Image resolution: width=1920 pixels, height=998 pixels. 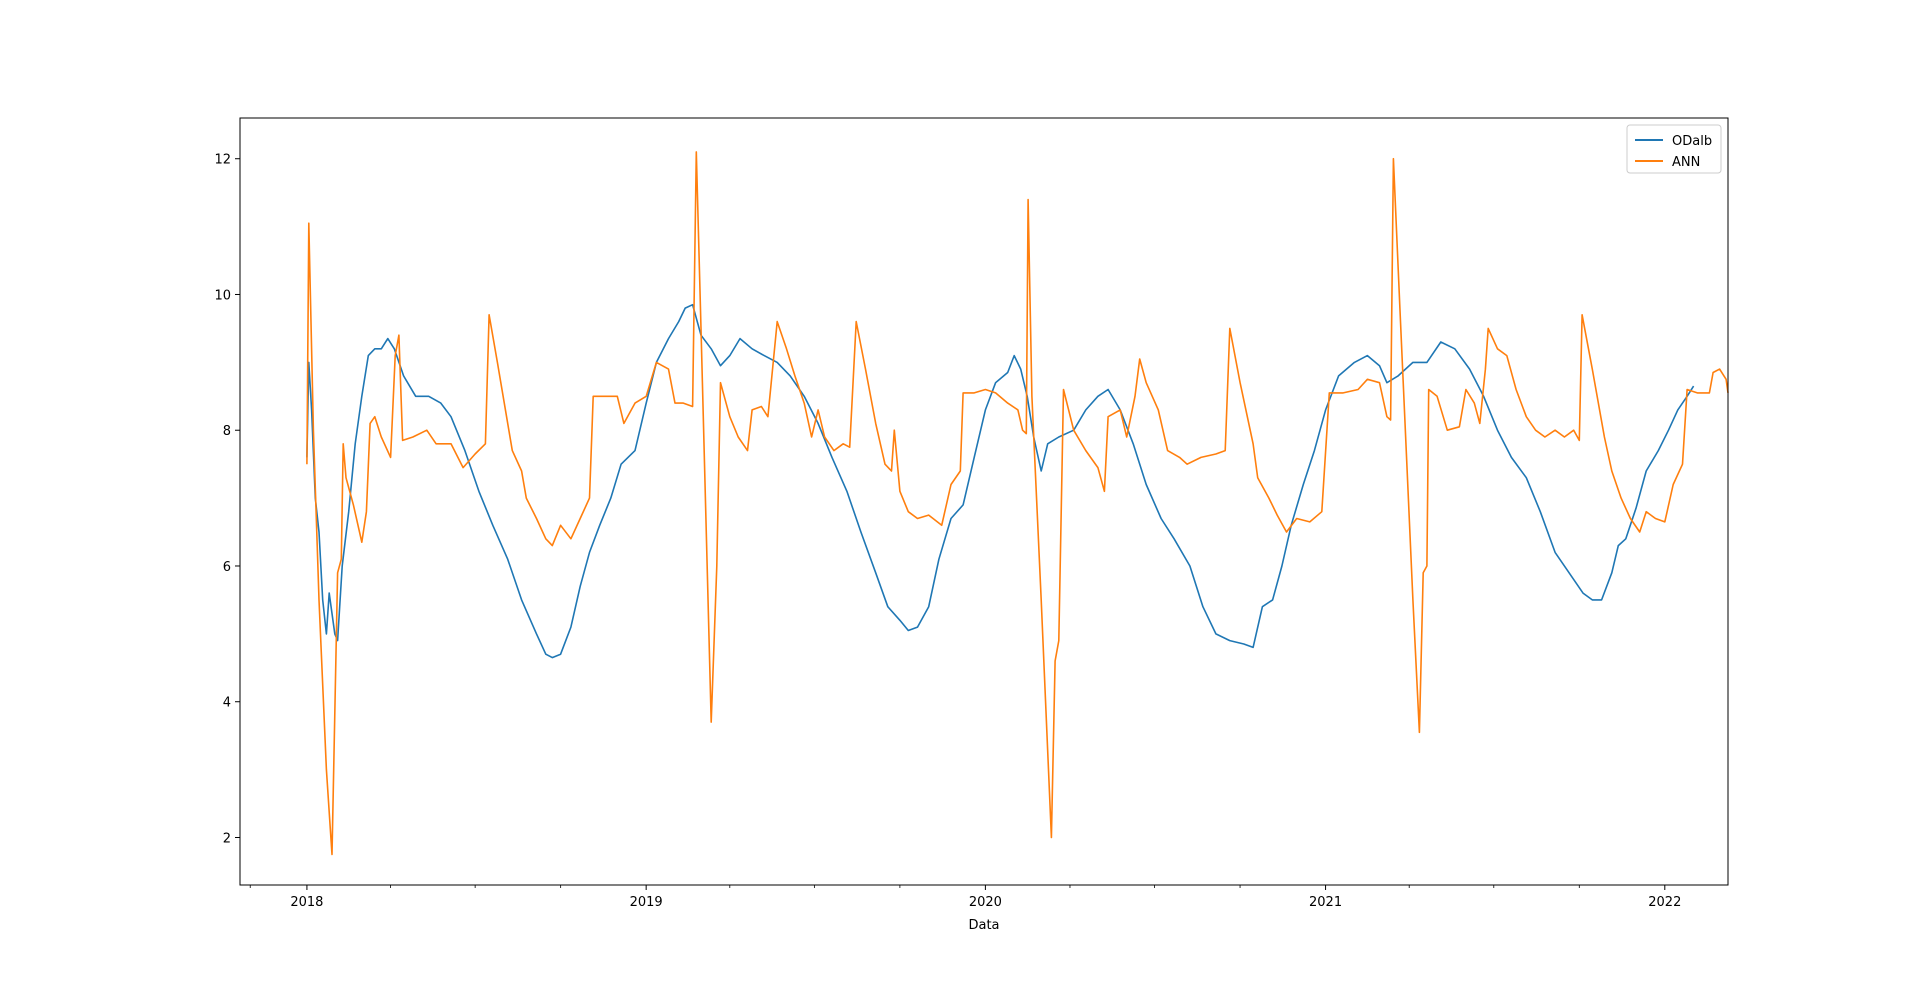 What do you see at coordinates (222, 295) in the screenshot?
I see `y-tick-label: 10` at bounding box center [222, 295].